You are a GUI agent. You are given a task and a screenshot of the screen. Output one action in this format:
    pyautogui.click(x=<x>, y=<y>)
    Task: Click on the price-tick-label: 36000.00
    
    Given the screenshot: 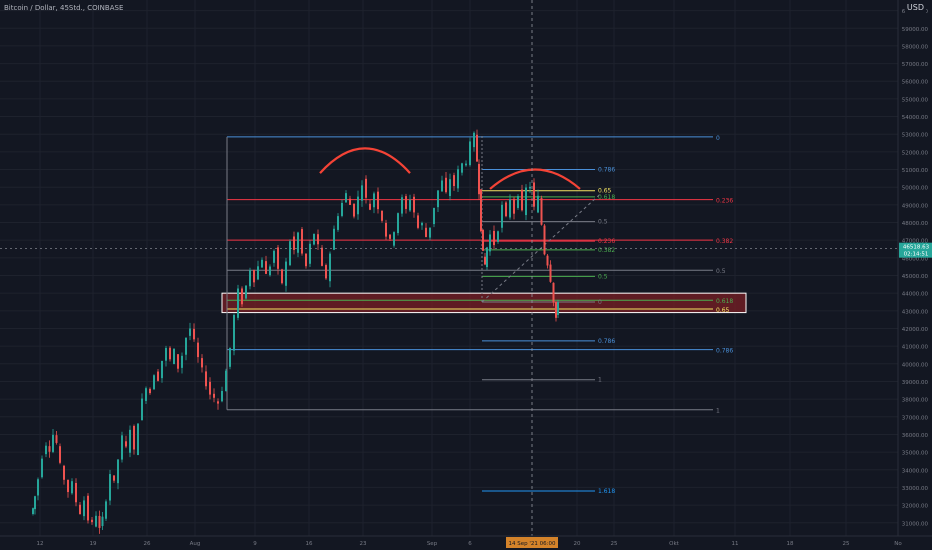 What is the action you would take?
    pyautogui.click(x=915, y=436)
    